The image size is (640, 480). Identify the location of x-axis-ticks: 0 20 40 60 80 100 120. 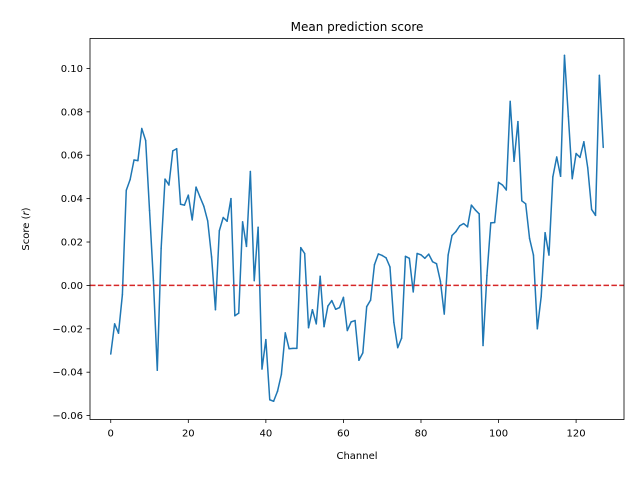
(347, 429).